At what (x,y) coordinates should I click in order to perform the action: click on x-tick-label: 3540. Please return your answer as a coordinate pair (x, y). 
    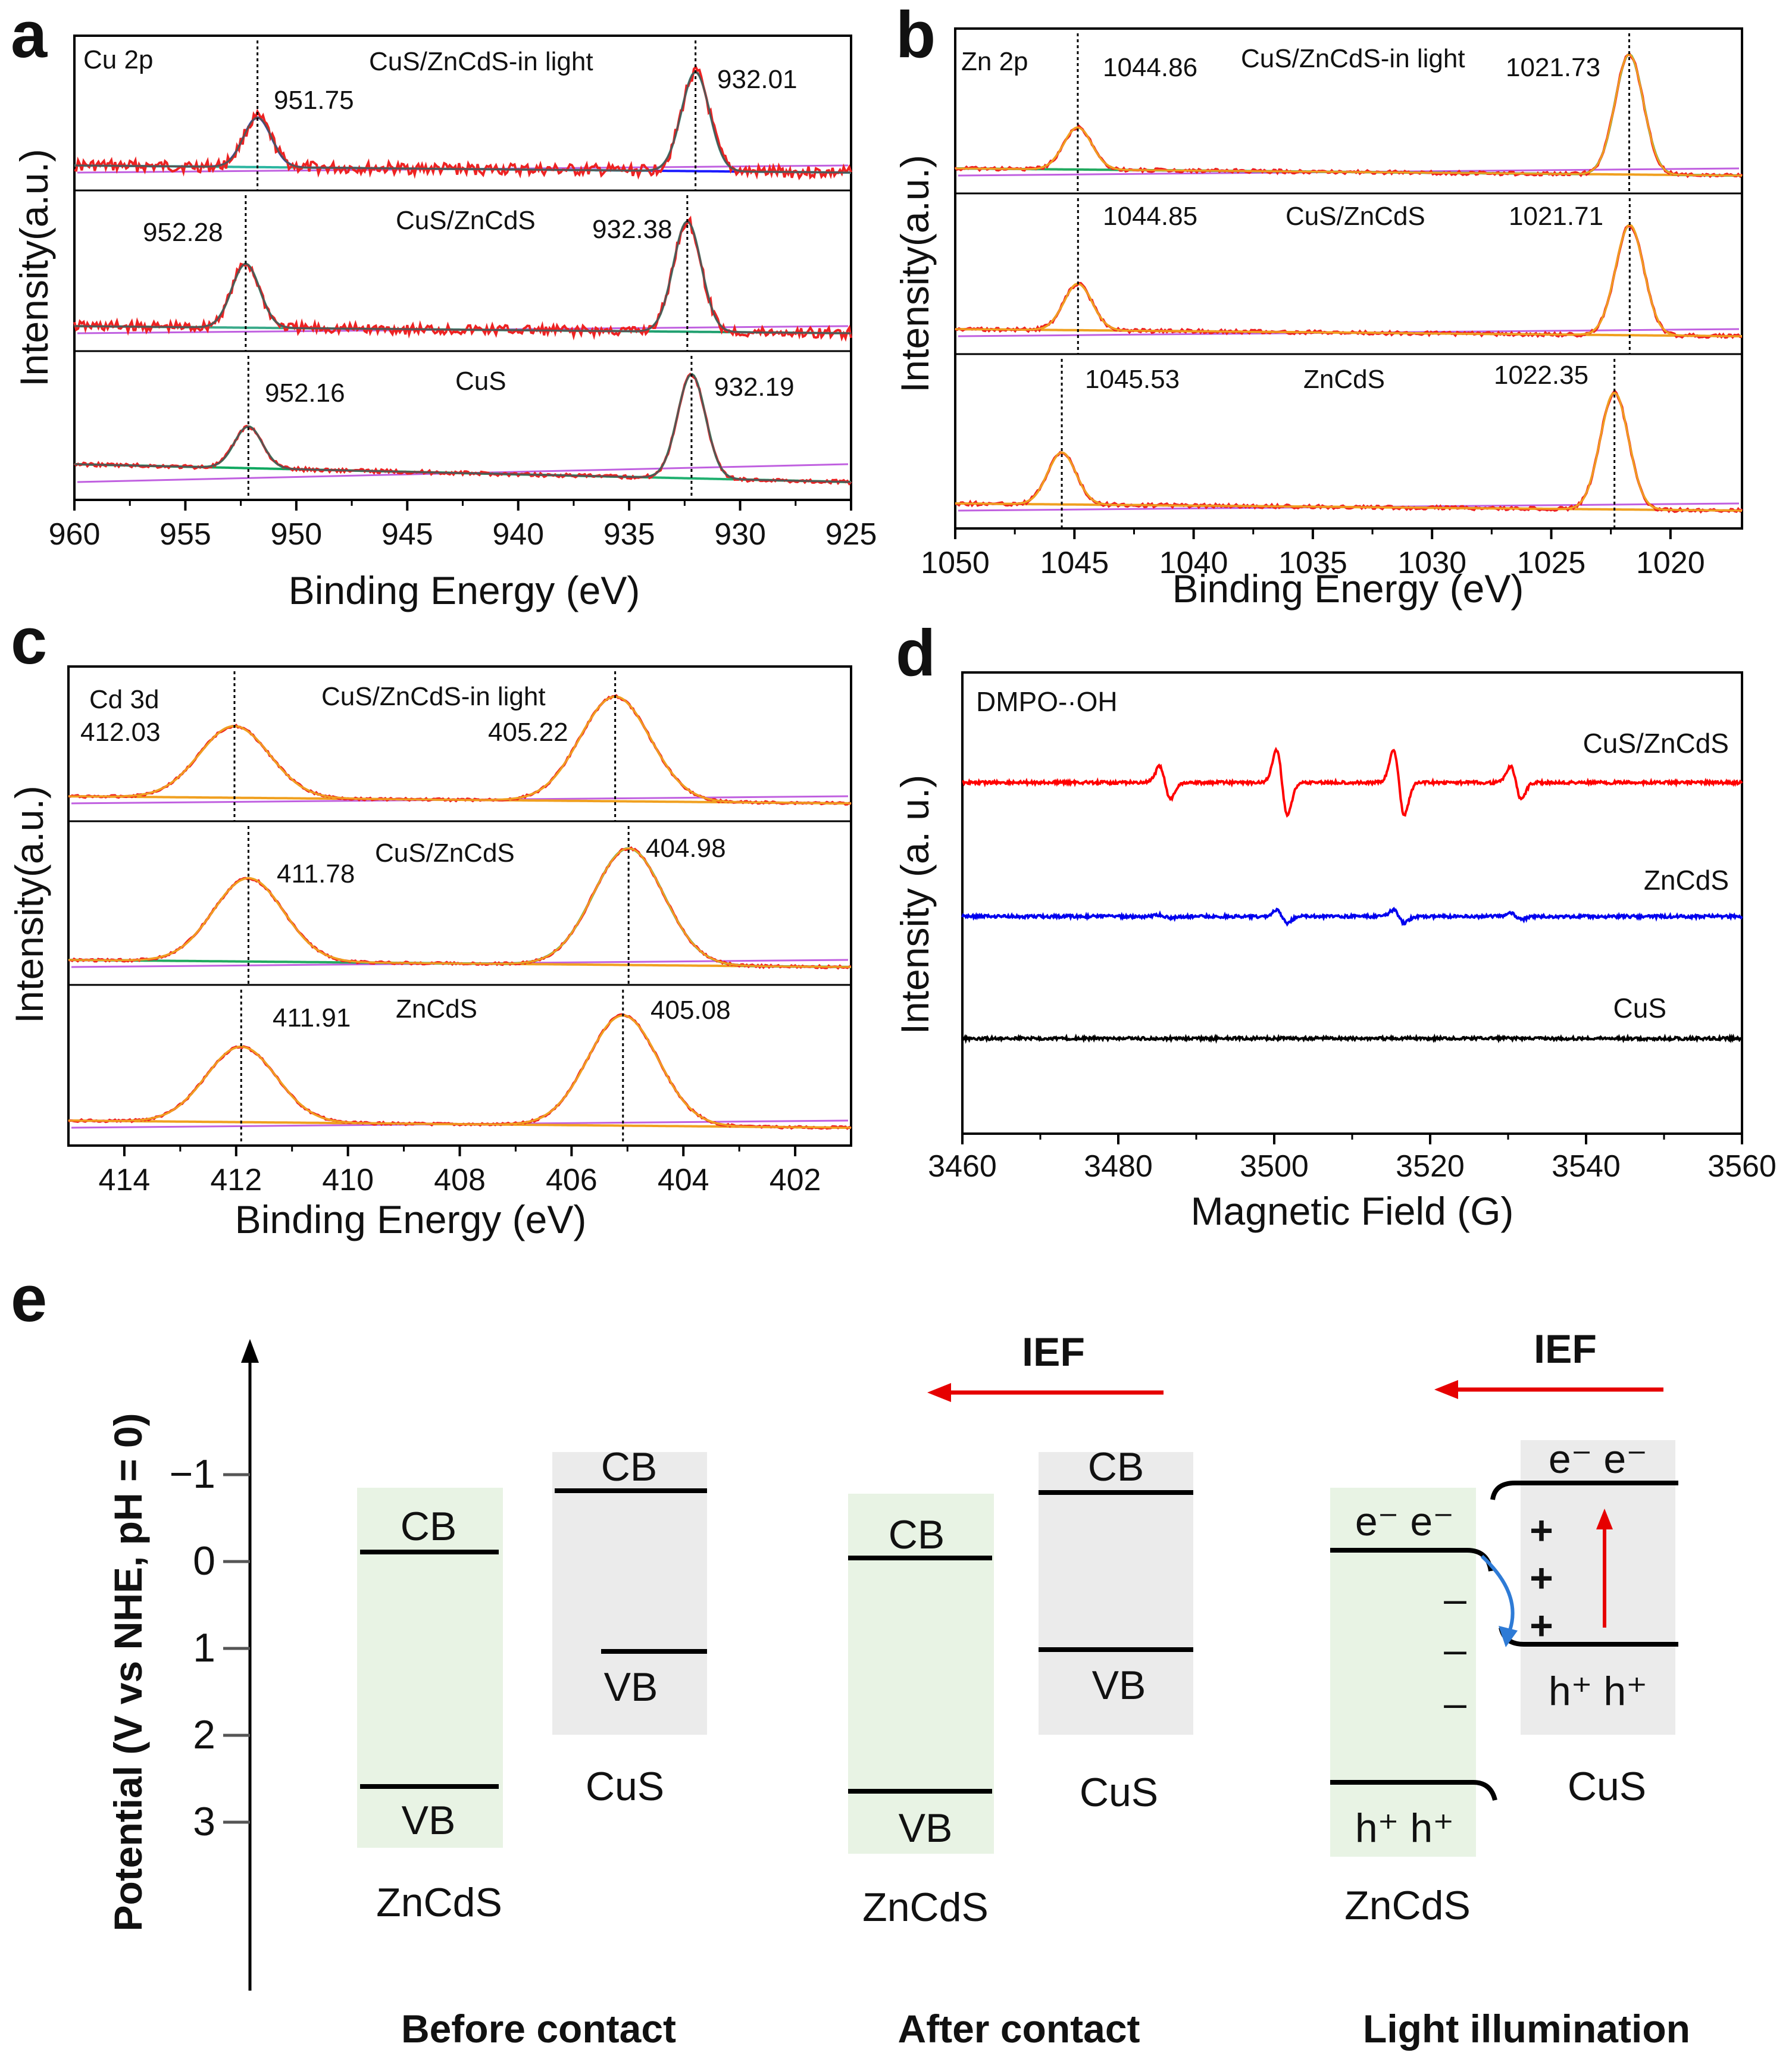
    Looking at the image, I should click on (1586, 1166).